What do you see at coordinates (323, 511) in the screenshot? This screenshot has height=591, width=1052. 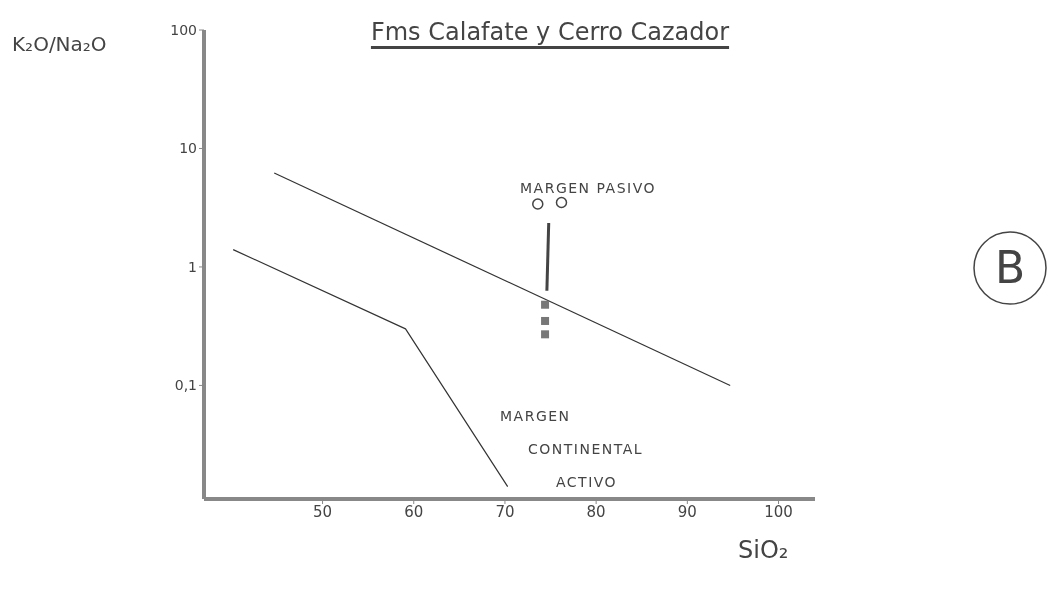 I see `x-tick-label: 50` at bounding box center [323, 511].